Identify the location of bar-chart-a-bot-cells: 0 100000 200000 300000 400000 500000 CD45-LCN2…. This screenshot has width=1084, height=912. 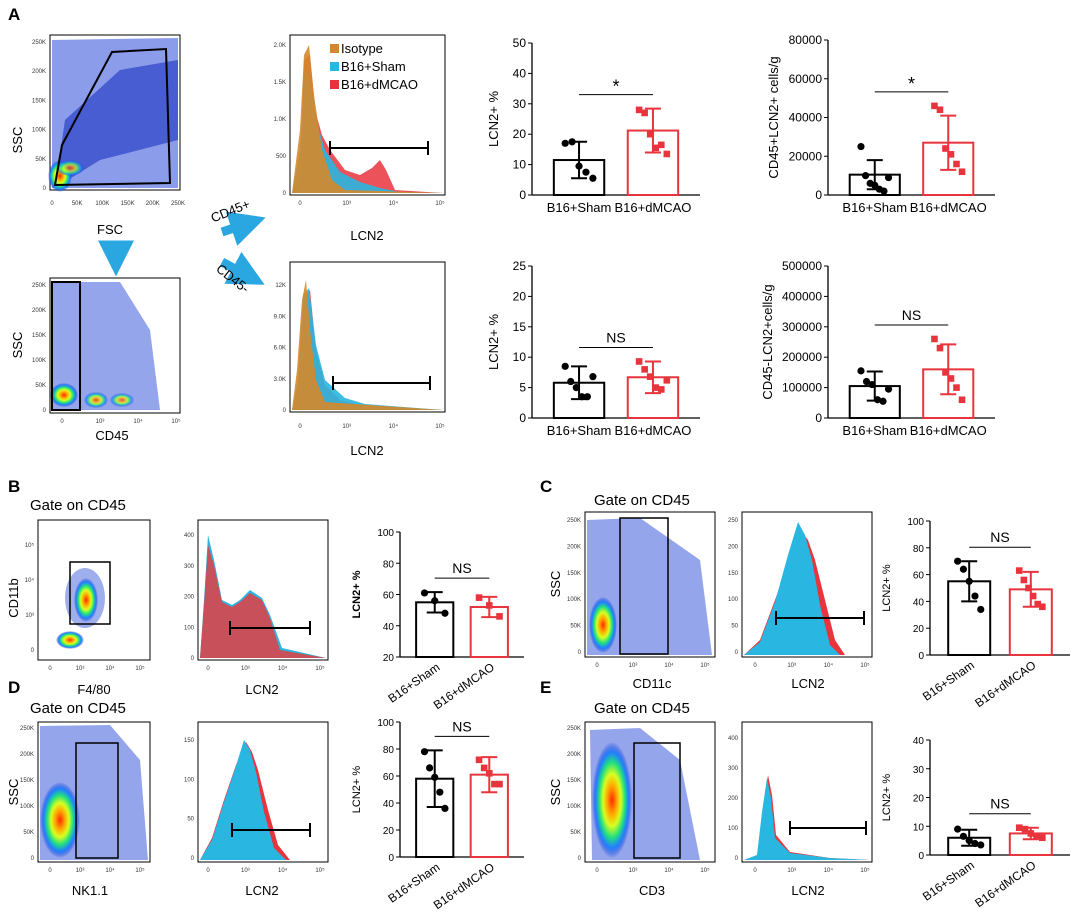
(877, 348).